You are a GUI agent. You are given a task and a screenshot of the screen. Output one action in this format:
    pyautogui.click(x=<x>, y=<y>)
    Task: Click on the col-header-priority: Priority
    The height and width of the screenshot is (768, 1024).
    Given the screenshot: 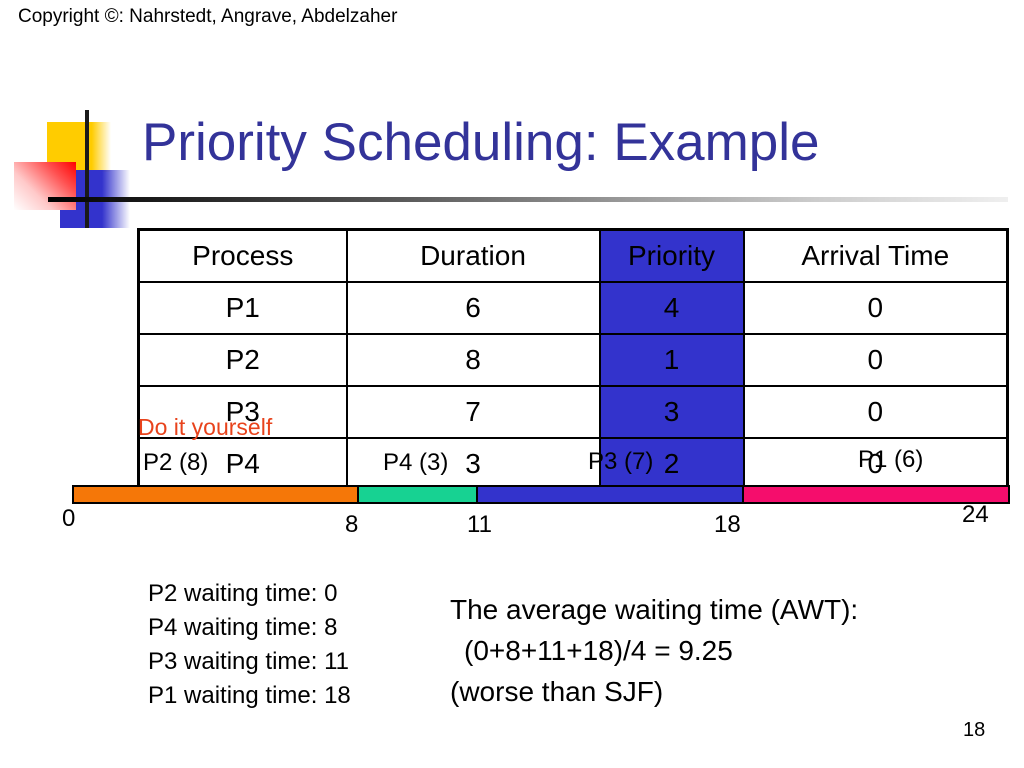 What is the action you would take?
    pyautogui.click(x=671, y=255)
    